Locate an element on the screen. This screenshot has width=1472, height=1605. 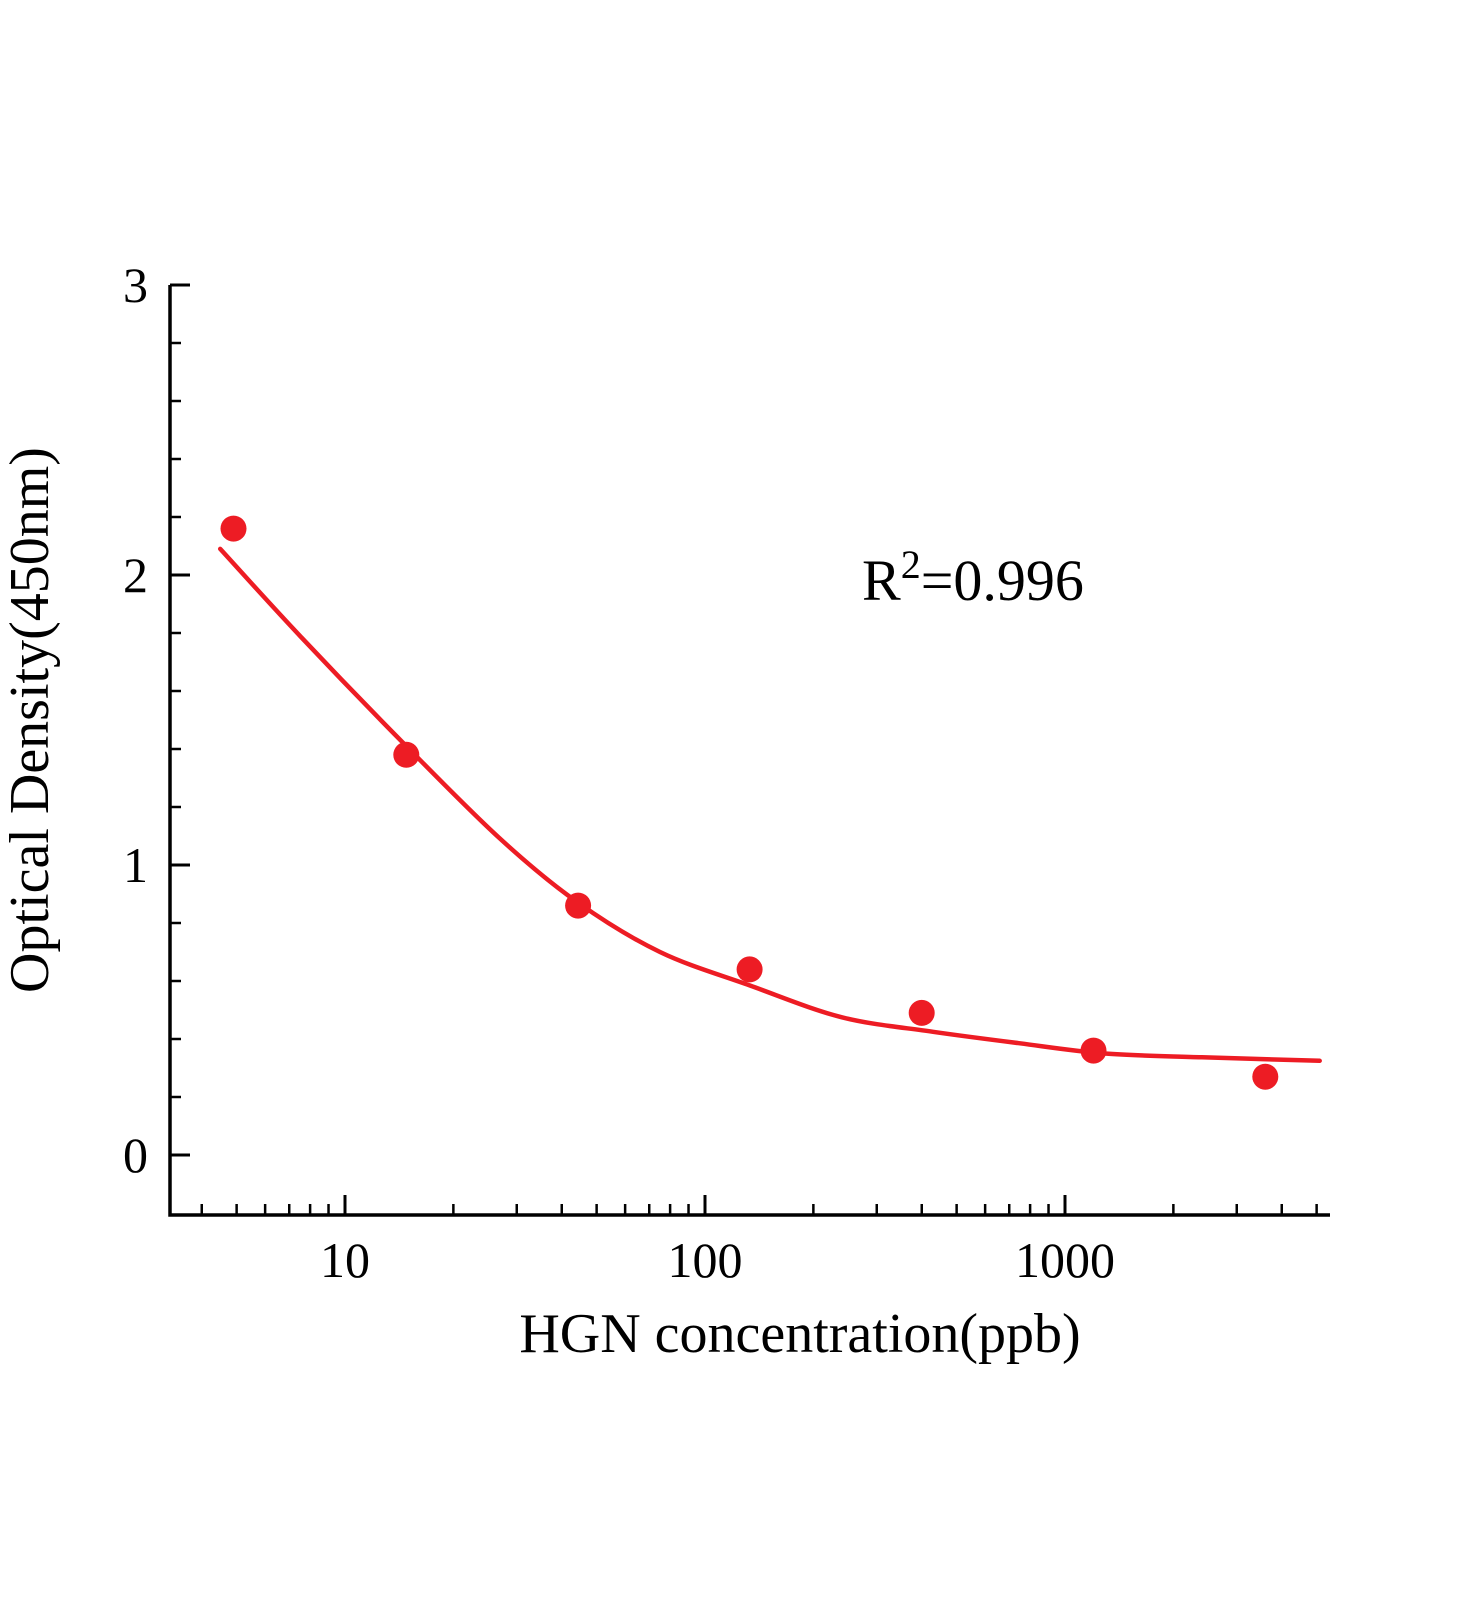
x-tick-label: 100 is located at coordinates (705, 1260).